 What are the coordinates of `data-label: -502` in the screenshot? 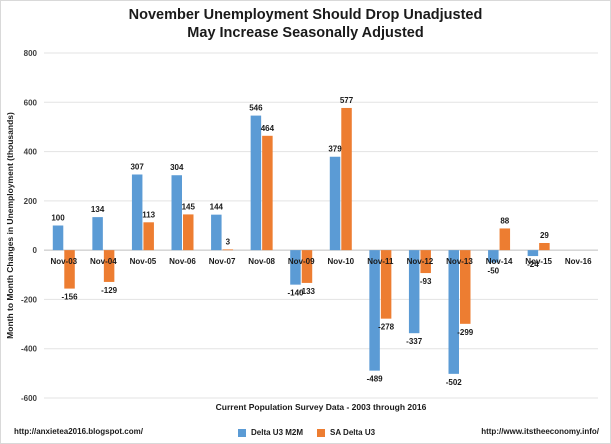 It's located at (454, 382).